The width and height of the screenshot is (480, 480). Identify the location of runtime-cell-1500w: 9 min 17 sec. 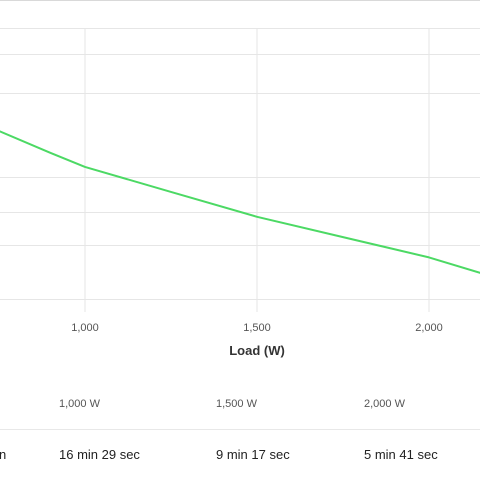
(253, 454).